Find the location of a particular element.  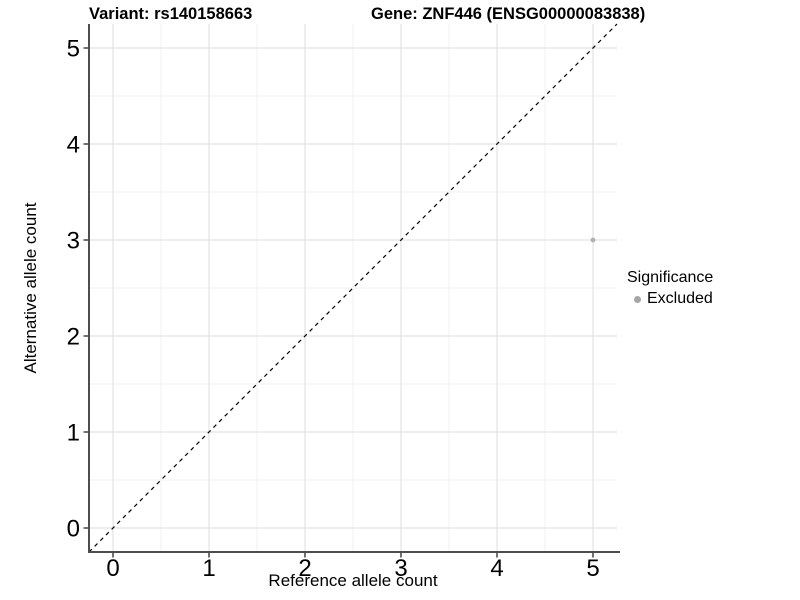

gene-title: Gene: ZNF446 (ENSG00000083838) is located at coordinates (508, 14).